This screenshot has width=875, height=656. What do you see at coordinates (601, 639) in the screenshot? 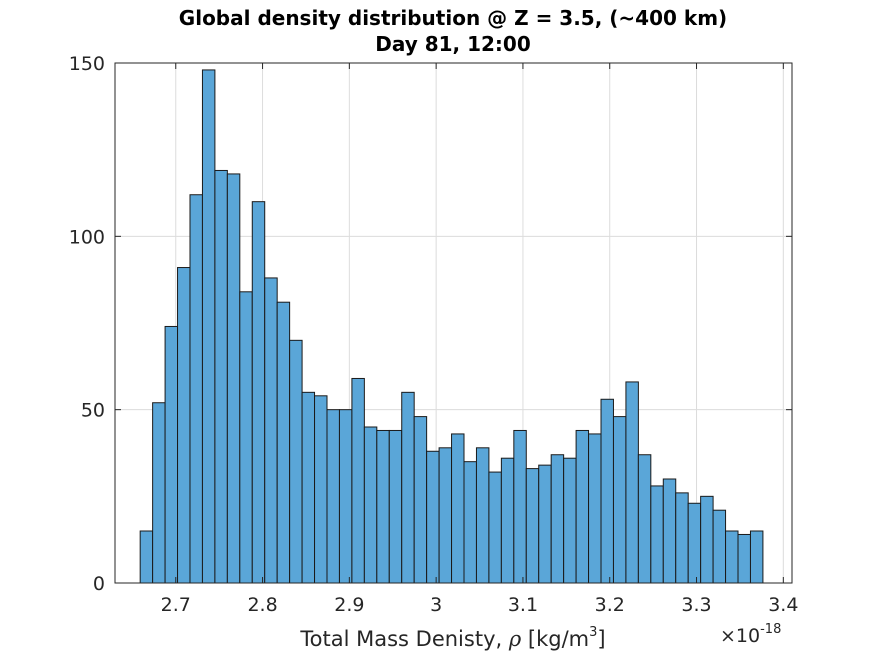
I see `x-axis-label-unit-close: ]` at bounding box center [601, 639].